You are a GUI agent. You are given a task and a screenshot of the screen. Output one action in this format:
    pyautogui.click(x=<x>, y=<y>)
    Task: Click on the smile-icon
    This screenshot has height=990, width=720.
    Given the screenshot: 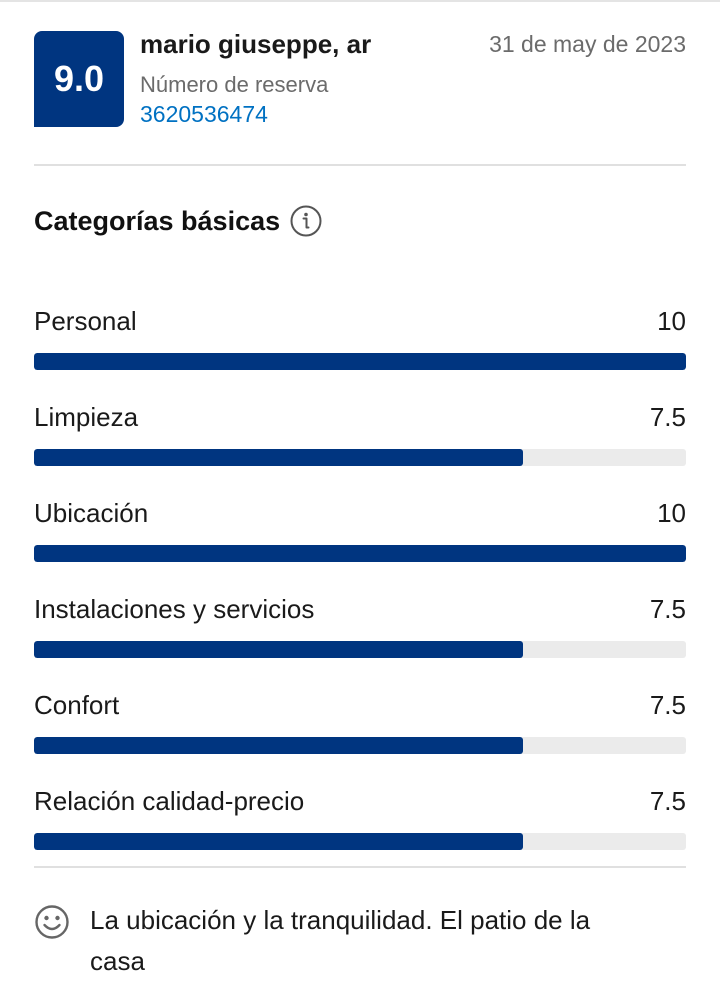 What is the action you would take?
    pyautogui.click(x=52, y=922)
    